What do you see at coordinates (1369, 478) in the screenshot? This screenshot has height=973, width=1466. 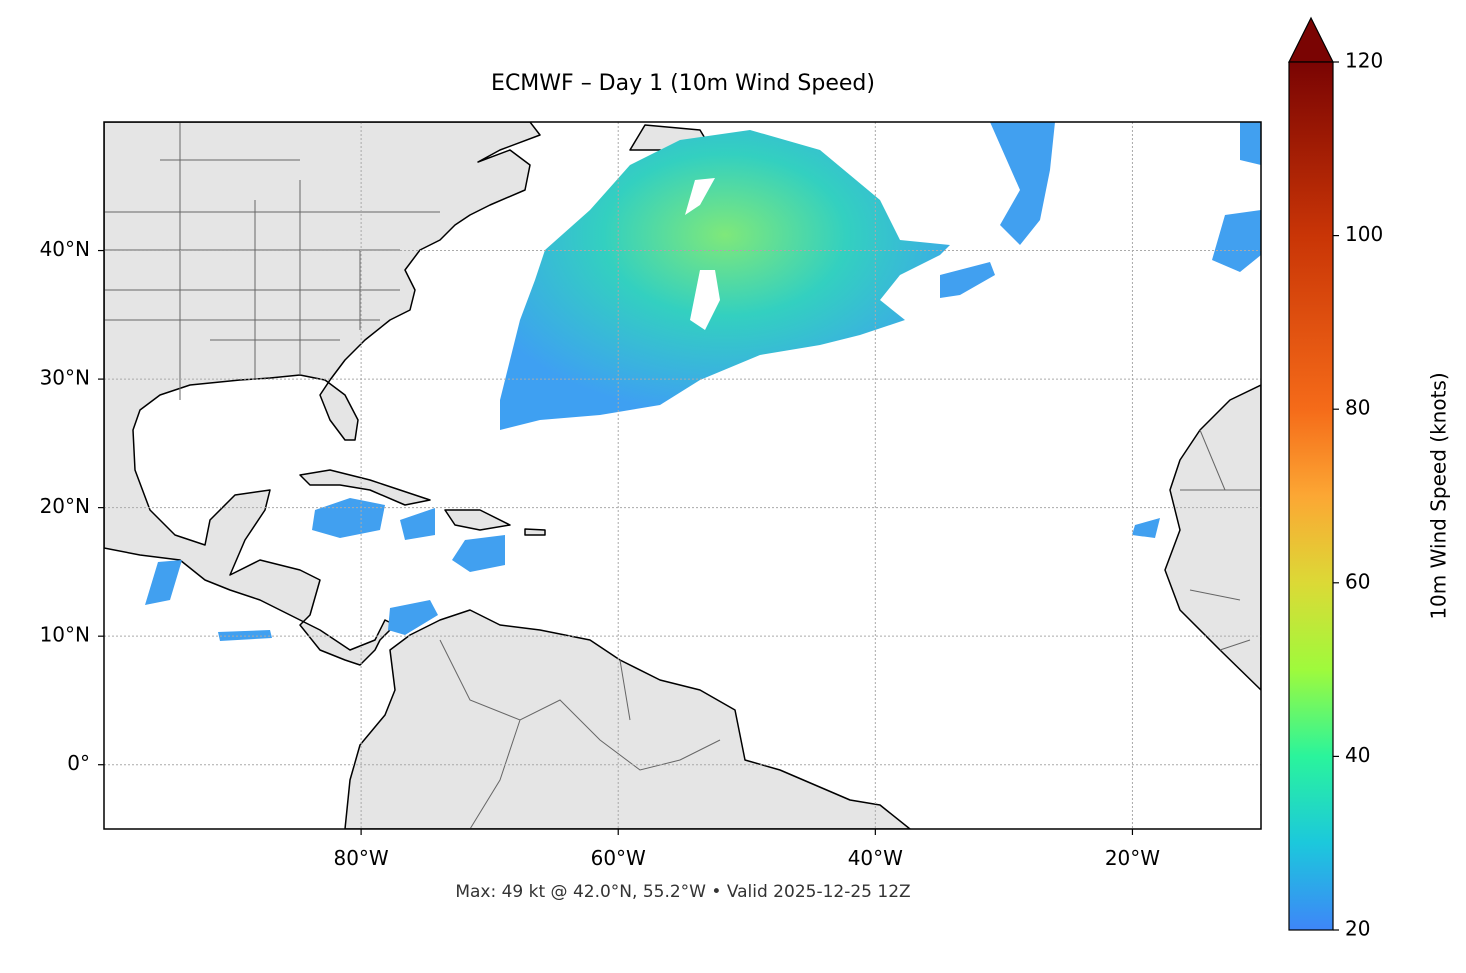 I see `colorbar: 10m Wind Speed (knots) 20 40 60 80 100 120` at bounding box center [1369, 478].